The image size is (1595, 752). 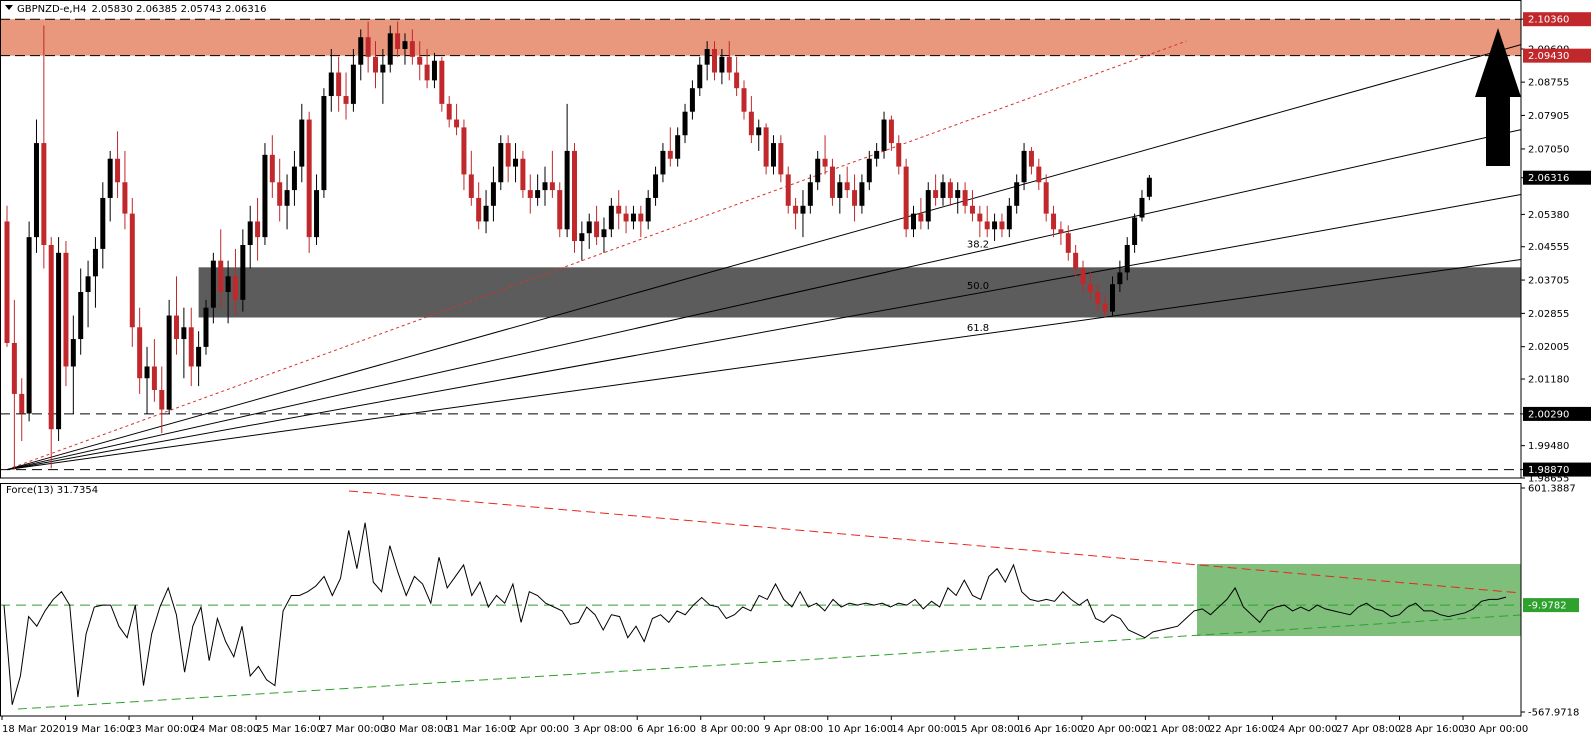 I want to click on time-tick-label: 10 Apr 16:00, so click(x=860, y=729).